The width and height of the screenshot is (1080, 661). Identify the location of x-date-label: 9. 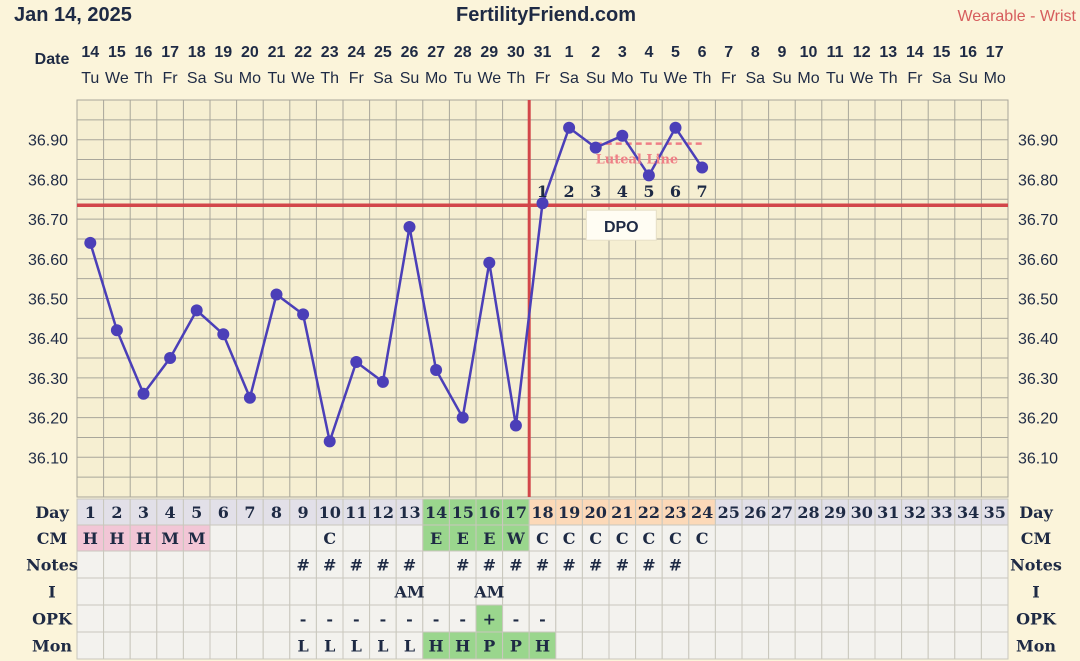
(781, 52).